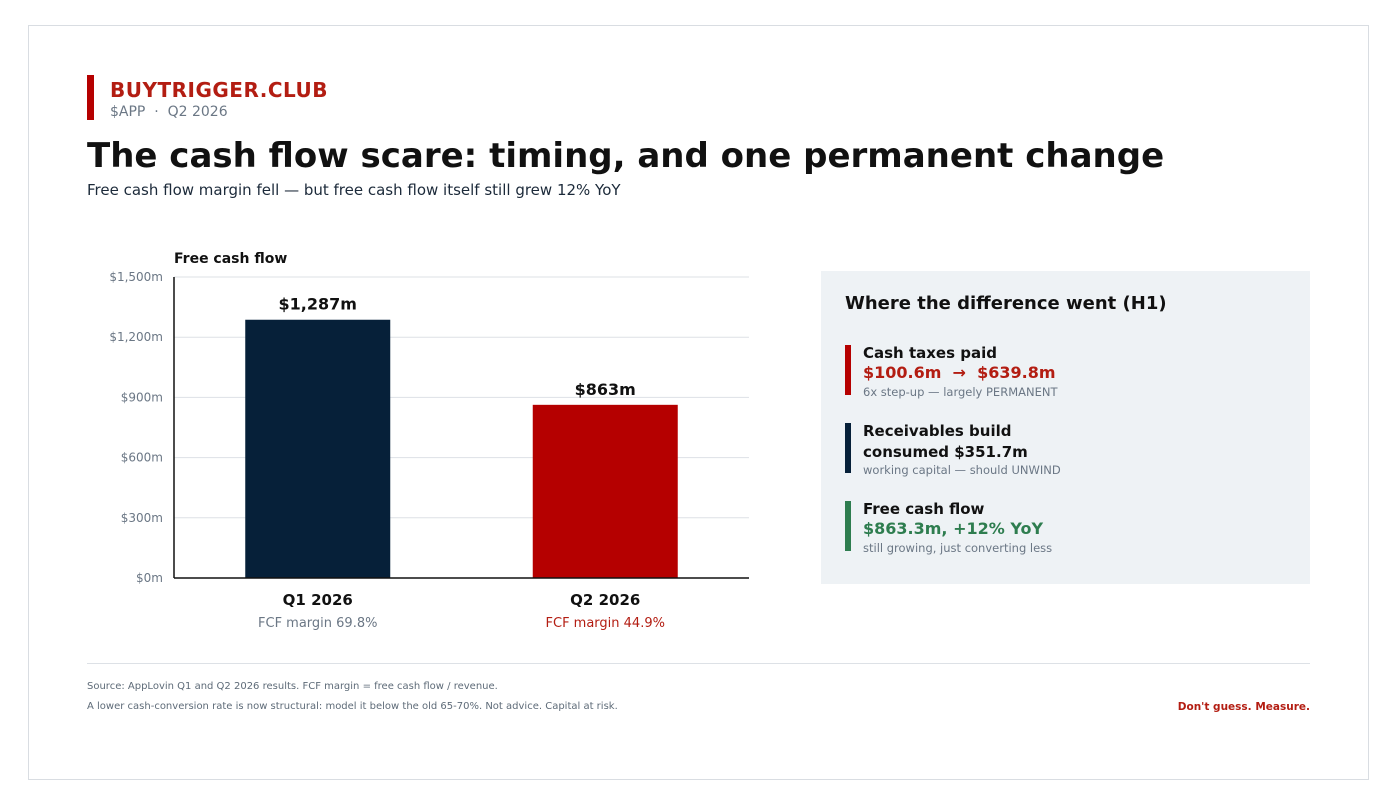 The height and width of the screenshot is (796, 1400). Describe the element at coordinates (219, 90) in the screenshot. I see `brand-name: BUYTRIGGER.CLUB` at that location.